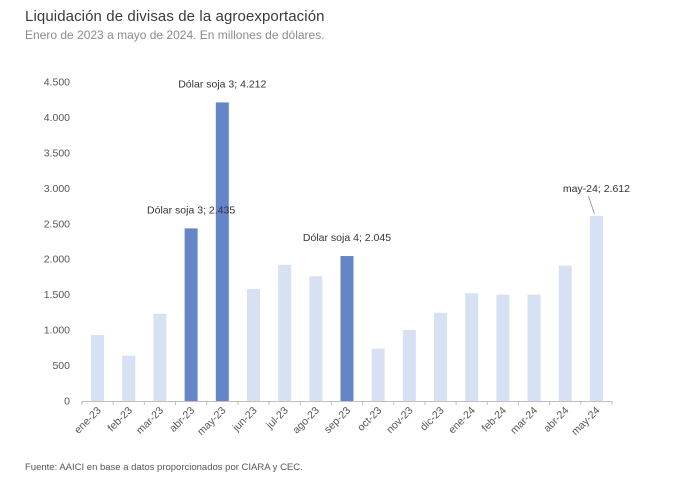 The image size is (674, 483). I want to click on x-tick-label: feb-24, so click(494, 420).